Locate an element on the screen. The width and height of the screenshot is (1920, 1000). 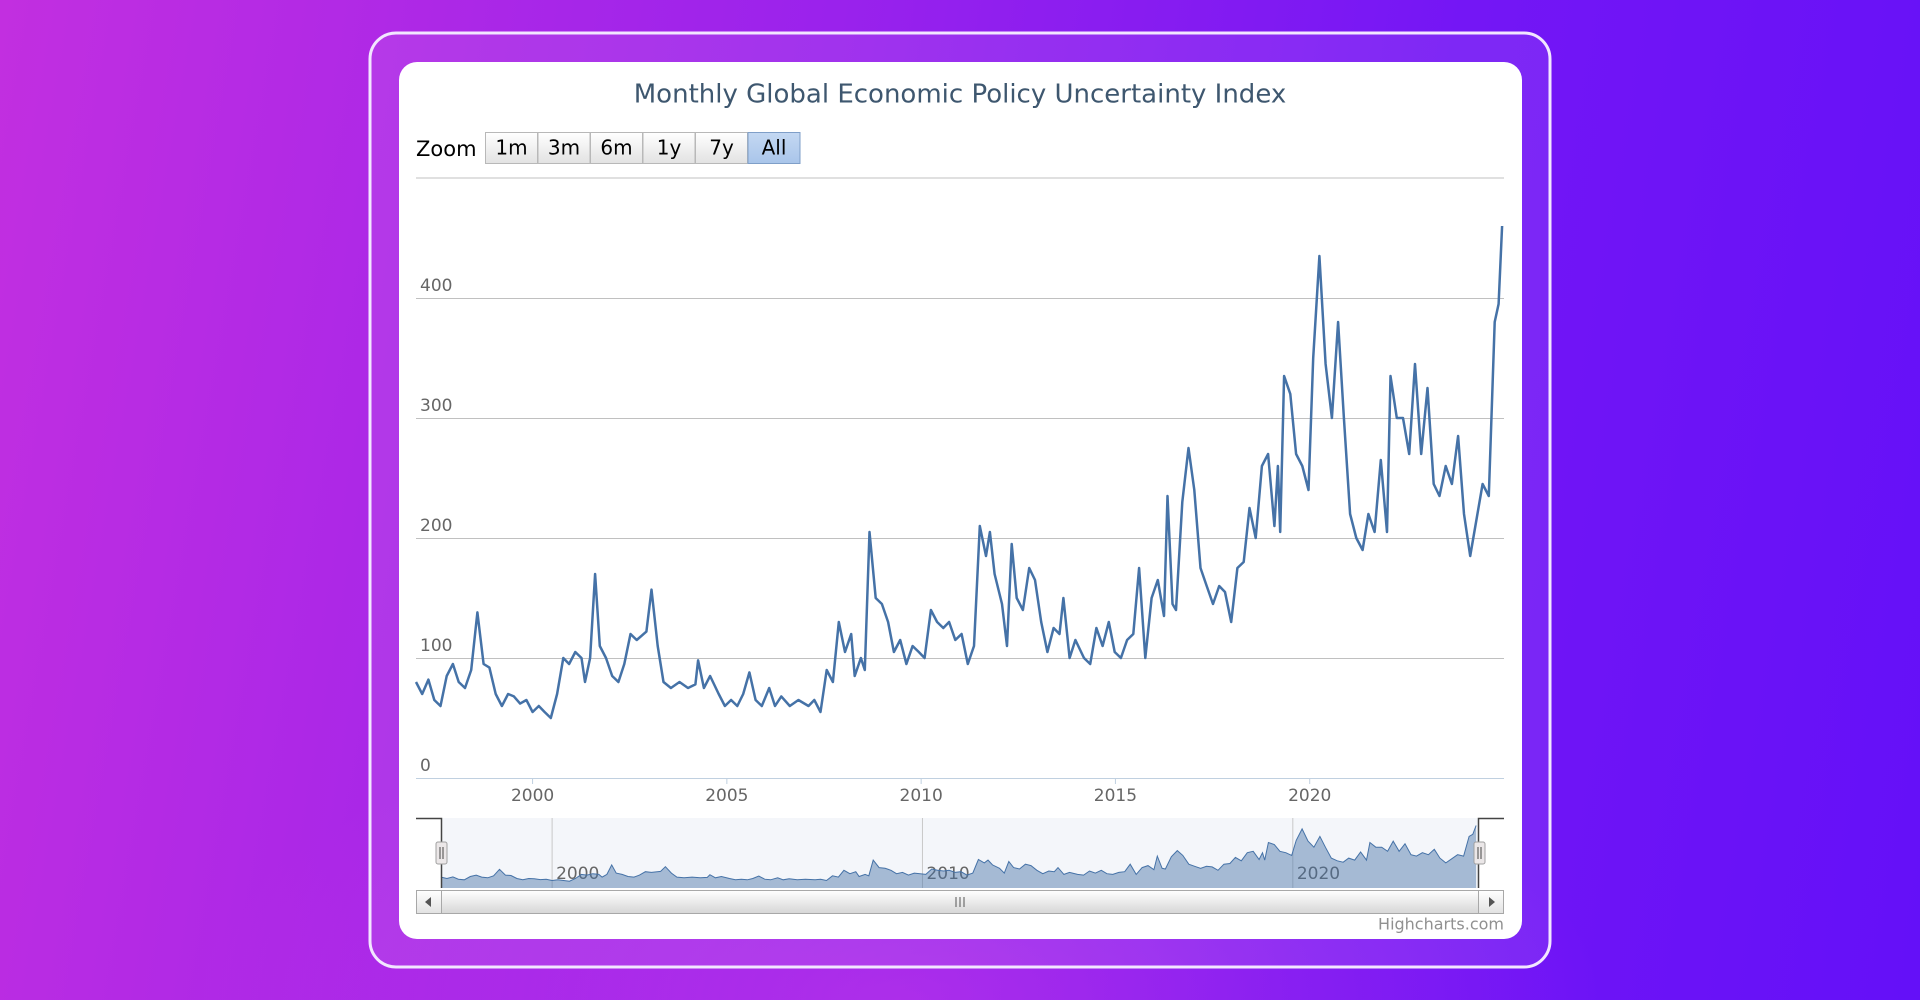
y-tick-label: 300 is located at coordinates (436, 406).